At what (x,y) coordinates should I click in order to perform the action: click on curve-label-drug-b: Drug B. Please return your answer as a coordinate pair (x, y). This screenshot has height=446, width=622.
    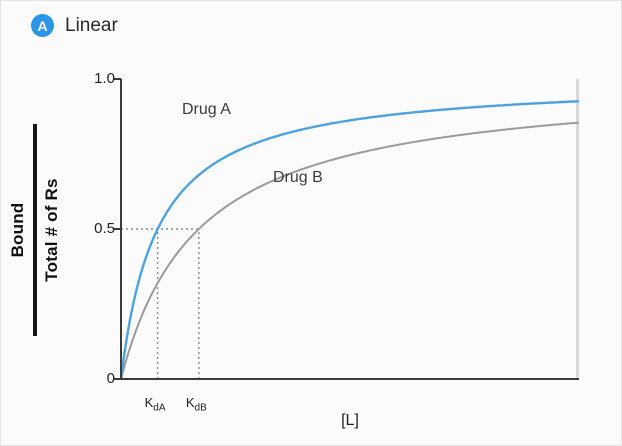
    Looking at the image, I should click on (298, 177).